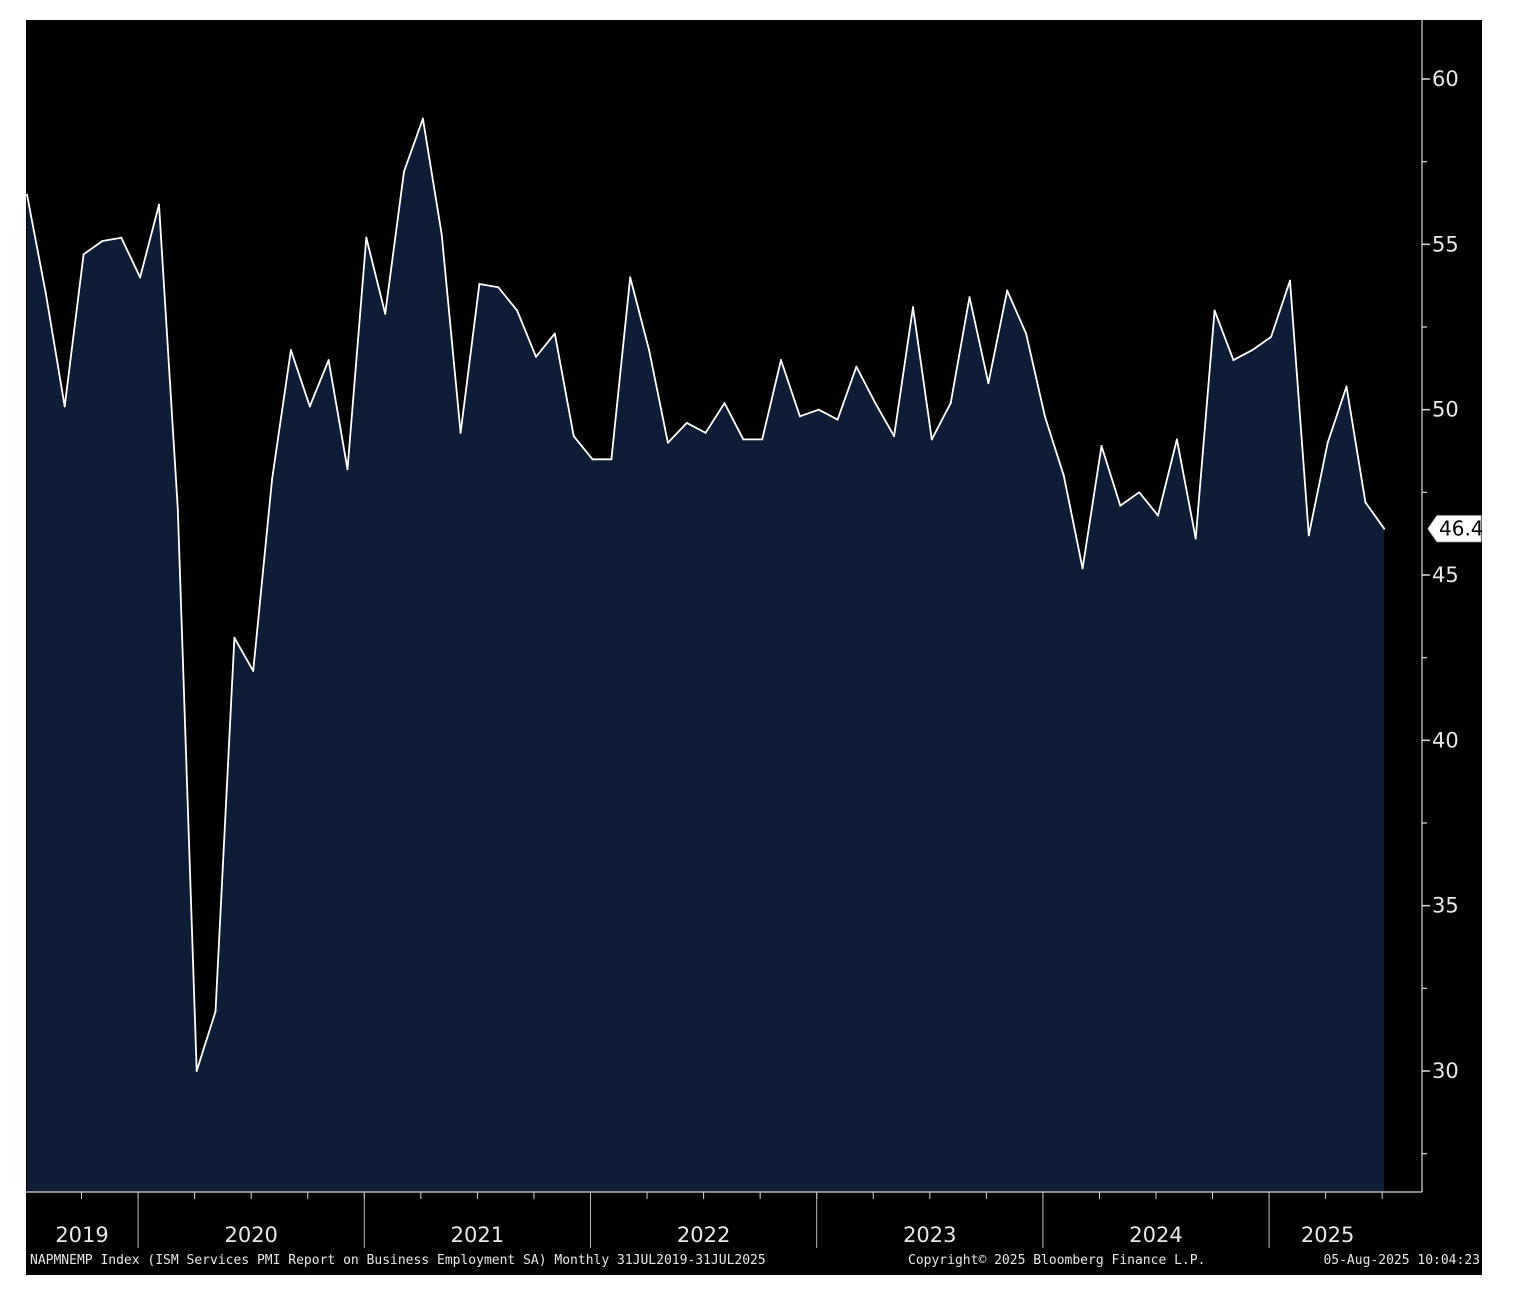 The image size is (1526, 1316). What do you see at coordinates (703, 1235) in the screenshot?
I see `x-year-label: 2022` at bounding box center [703, 1235].